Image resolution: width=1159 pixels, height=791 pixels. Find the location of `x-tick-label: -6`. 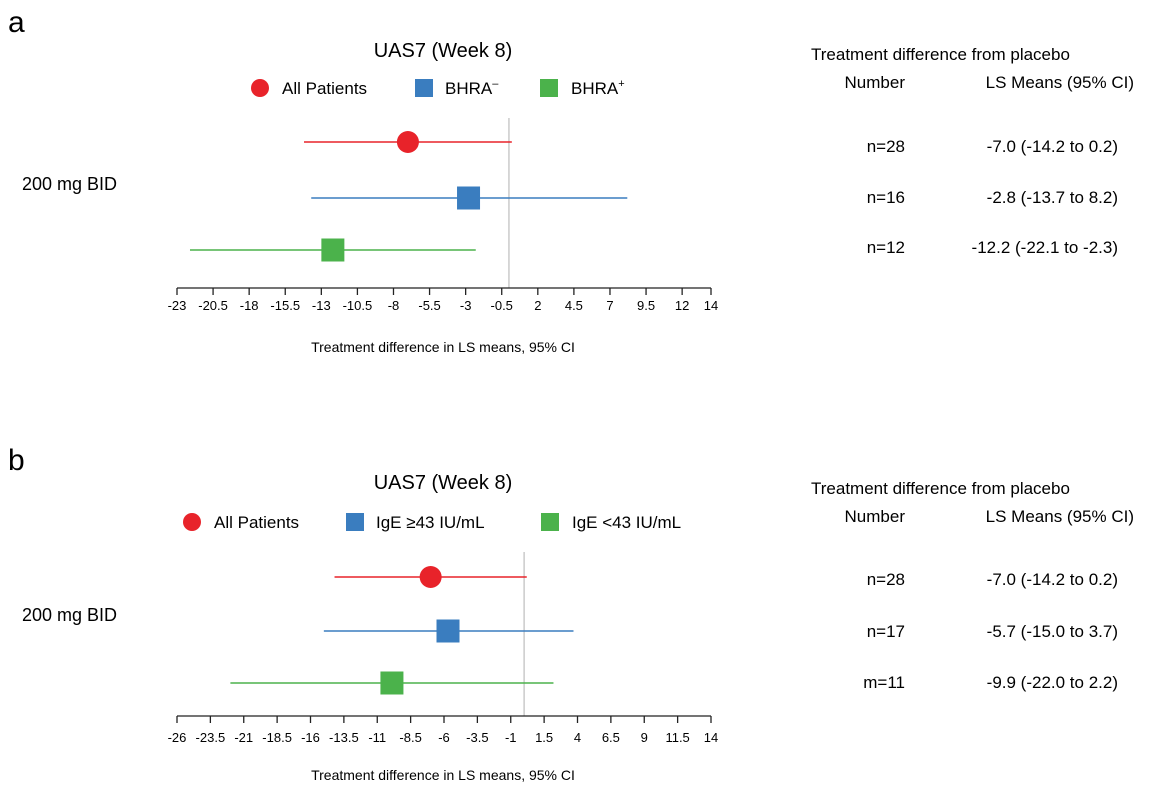

x-tick-label: -6 is located at coordinates (444, 737).